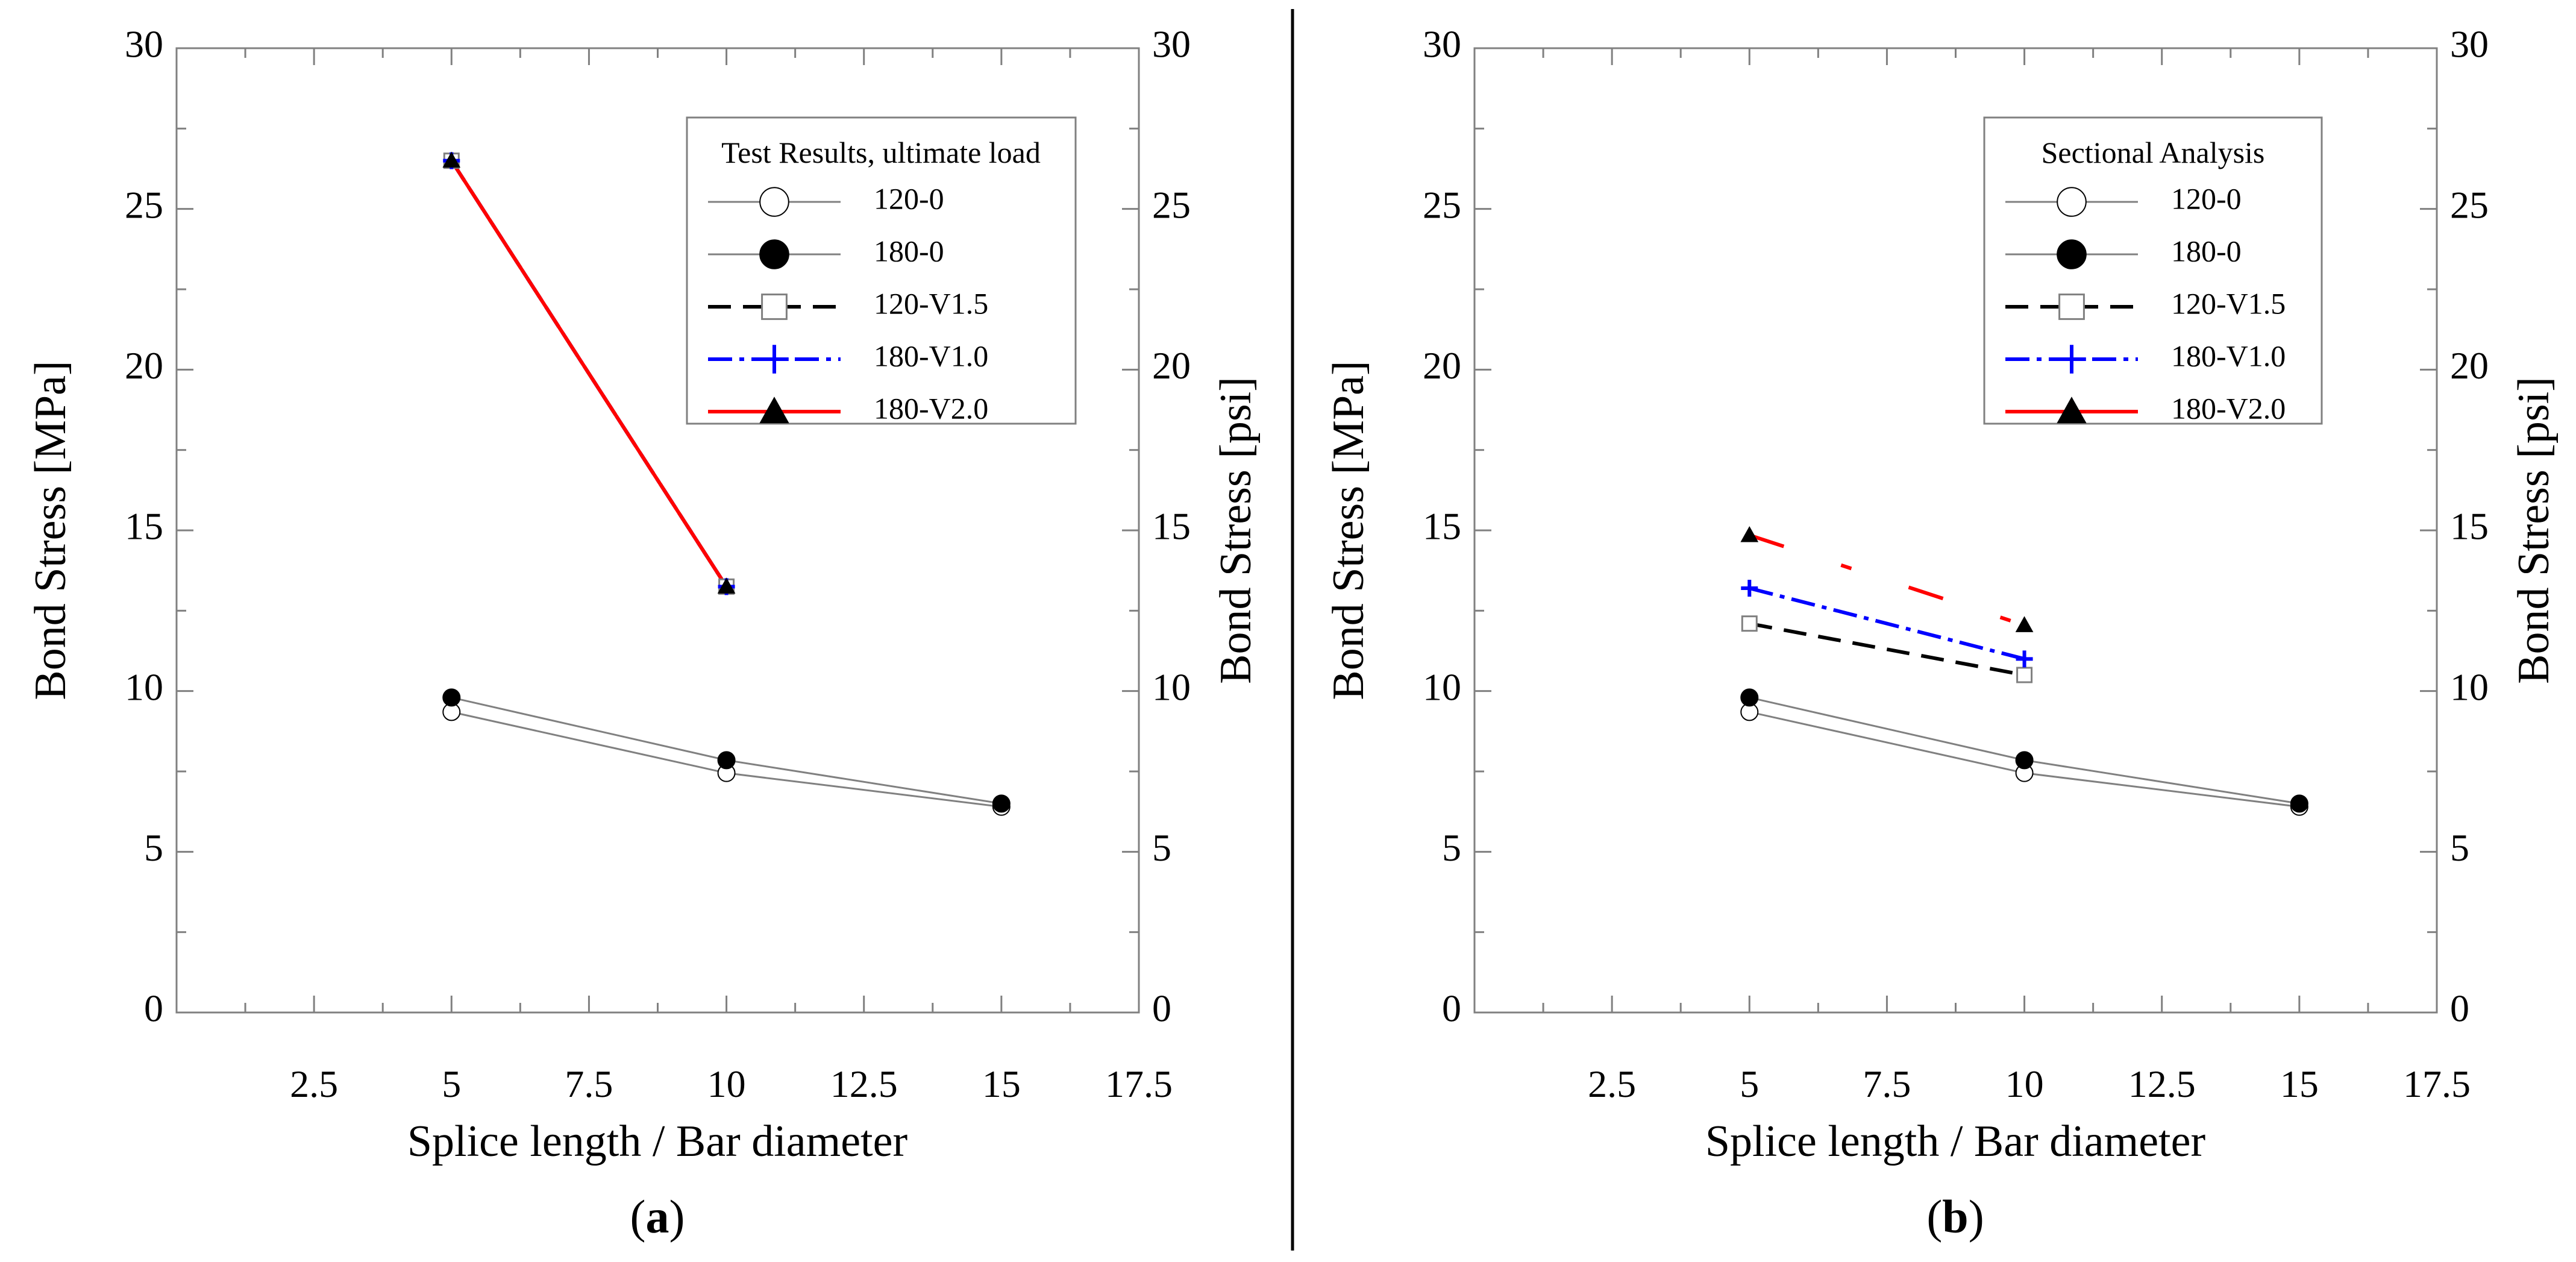 The height and width of the screenshot is (1262, 2576). What do you see at coordinates (2469, 686) in the screenshot?
I see `y-tick-label-right: 10` at bounding box center [2469, 686].